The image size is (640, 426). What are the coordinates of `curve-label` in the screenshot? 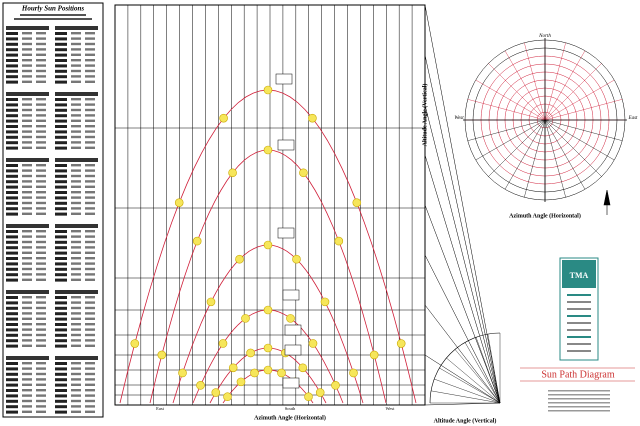 It's located at (293, 350).